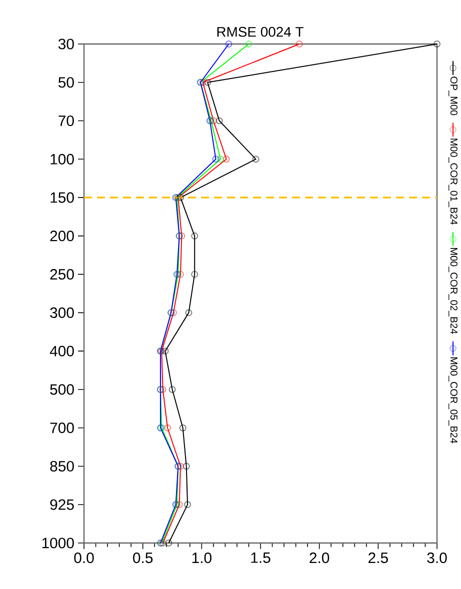 The width and height of the screenshot is (461, 589). Describe the element at coordinates (66, 82) in the screenshot. I see `y-tick-label: 50` at that location.